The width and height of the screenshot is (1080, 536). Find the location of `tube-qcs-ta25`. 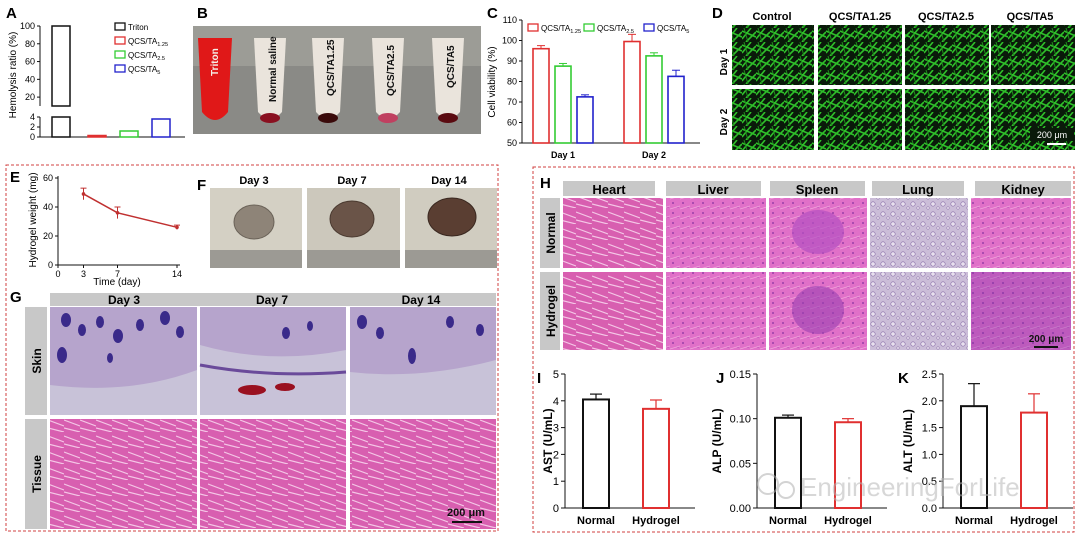

tube-qcs-ta25 is located at coordinates (388, 78).